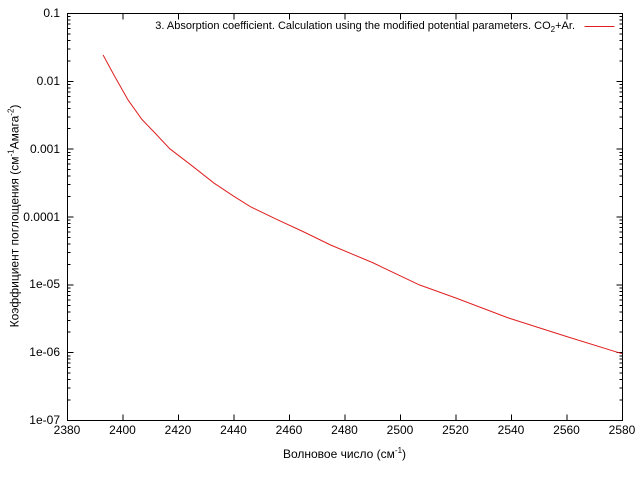  What do you see at coordinates (233, 430) in the screenshot?
I see `x-tick-label: 2440` at bounding box center [233, 430].